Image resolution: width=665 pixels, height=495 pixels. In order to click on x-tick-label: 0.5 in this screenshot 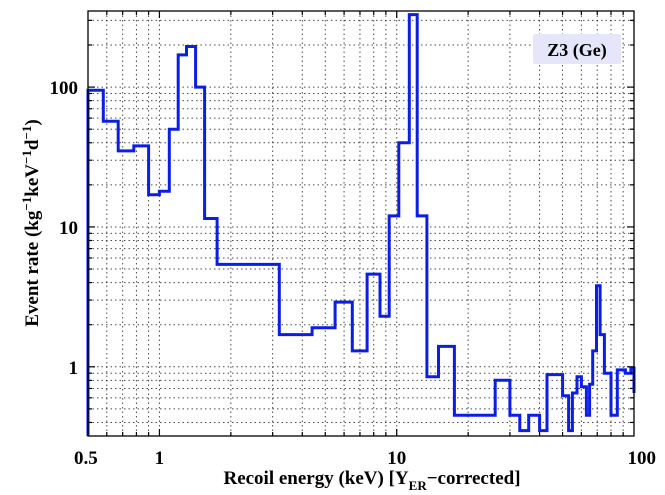, I will do `click(86, 458)`.